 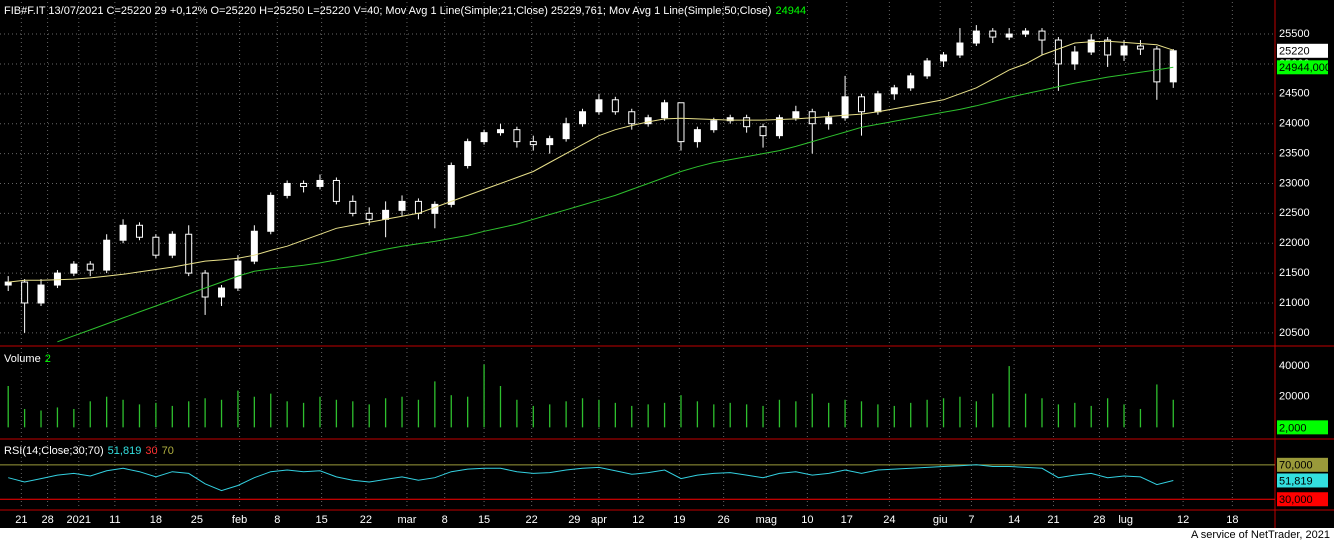 I want to click on panel-title: RSI(14;Close;30;70) 51,819 30 70, so click(x=89, y=451).